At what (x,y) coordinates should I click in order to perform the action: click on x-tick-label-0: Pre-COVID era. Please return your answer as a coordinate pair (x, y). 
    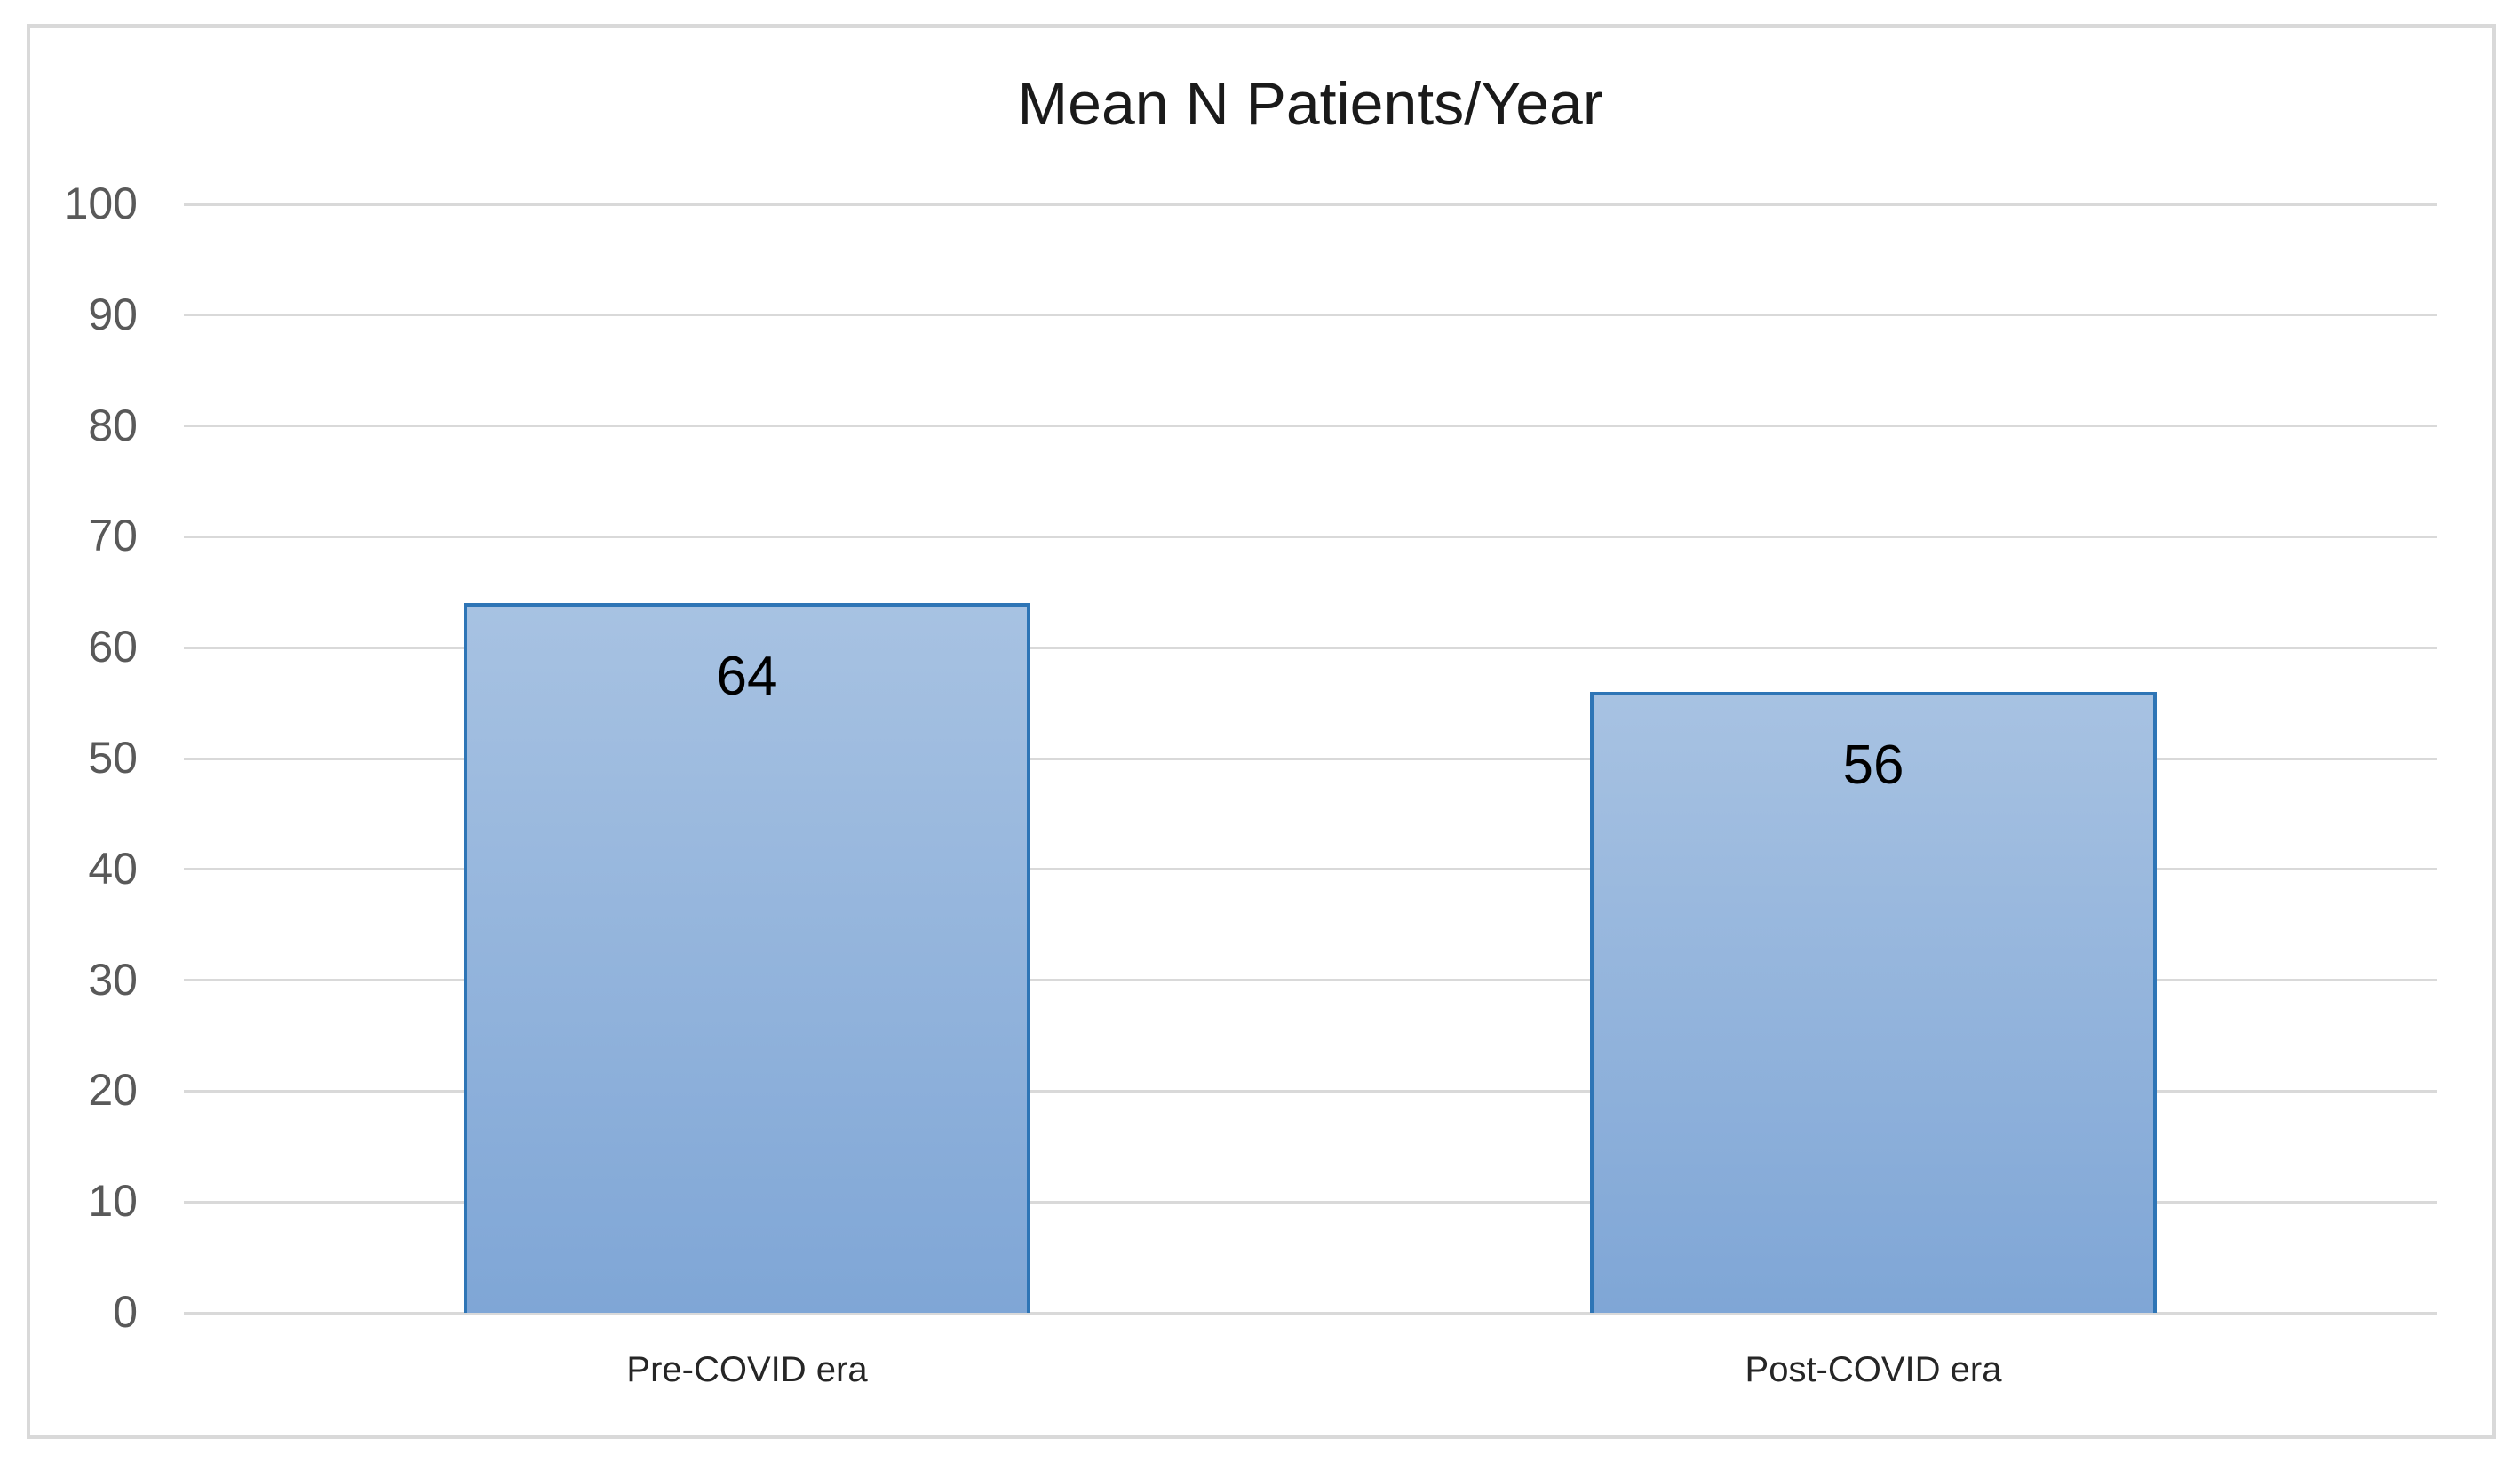
    Looking at the image, I should click on (747, 1369).